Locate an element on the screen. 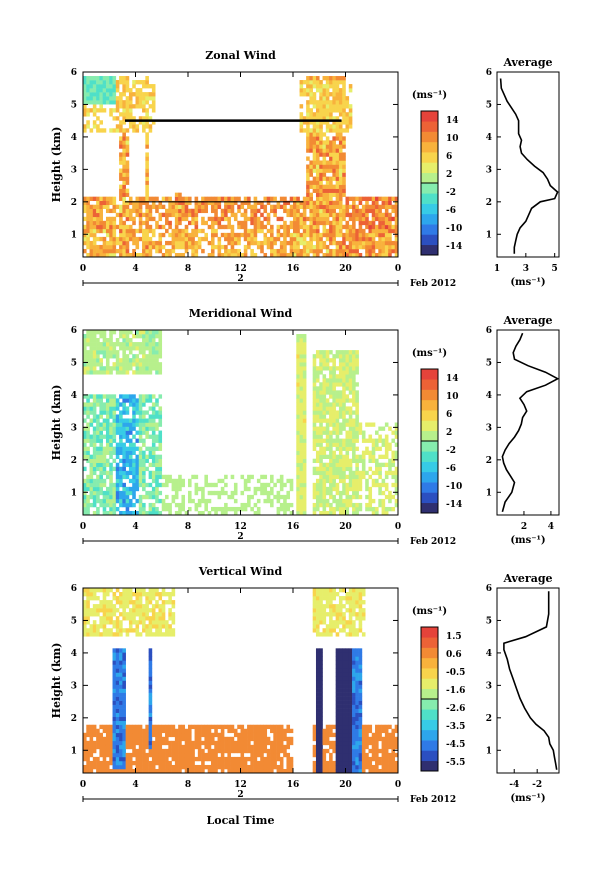 The image size is (610, 873). x-tick-label: 0 is located at coordinates (83, 527).